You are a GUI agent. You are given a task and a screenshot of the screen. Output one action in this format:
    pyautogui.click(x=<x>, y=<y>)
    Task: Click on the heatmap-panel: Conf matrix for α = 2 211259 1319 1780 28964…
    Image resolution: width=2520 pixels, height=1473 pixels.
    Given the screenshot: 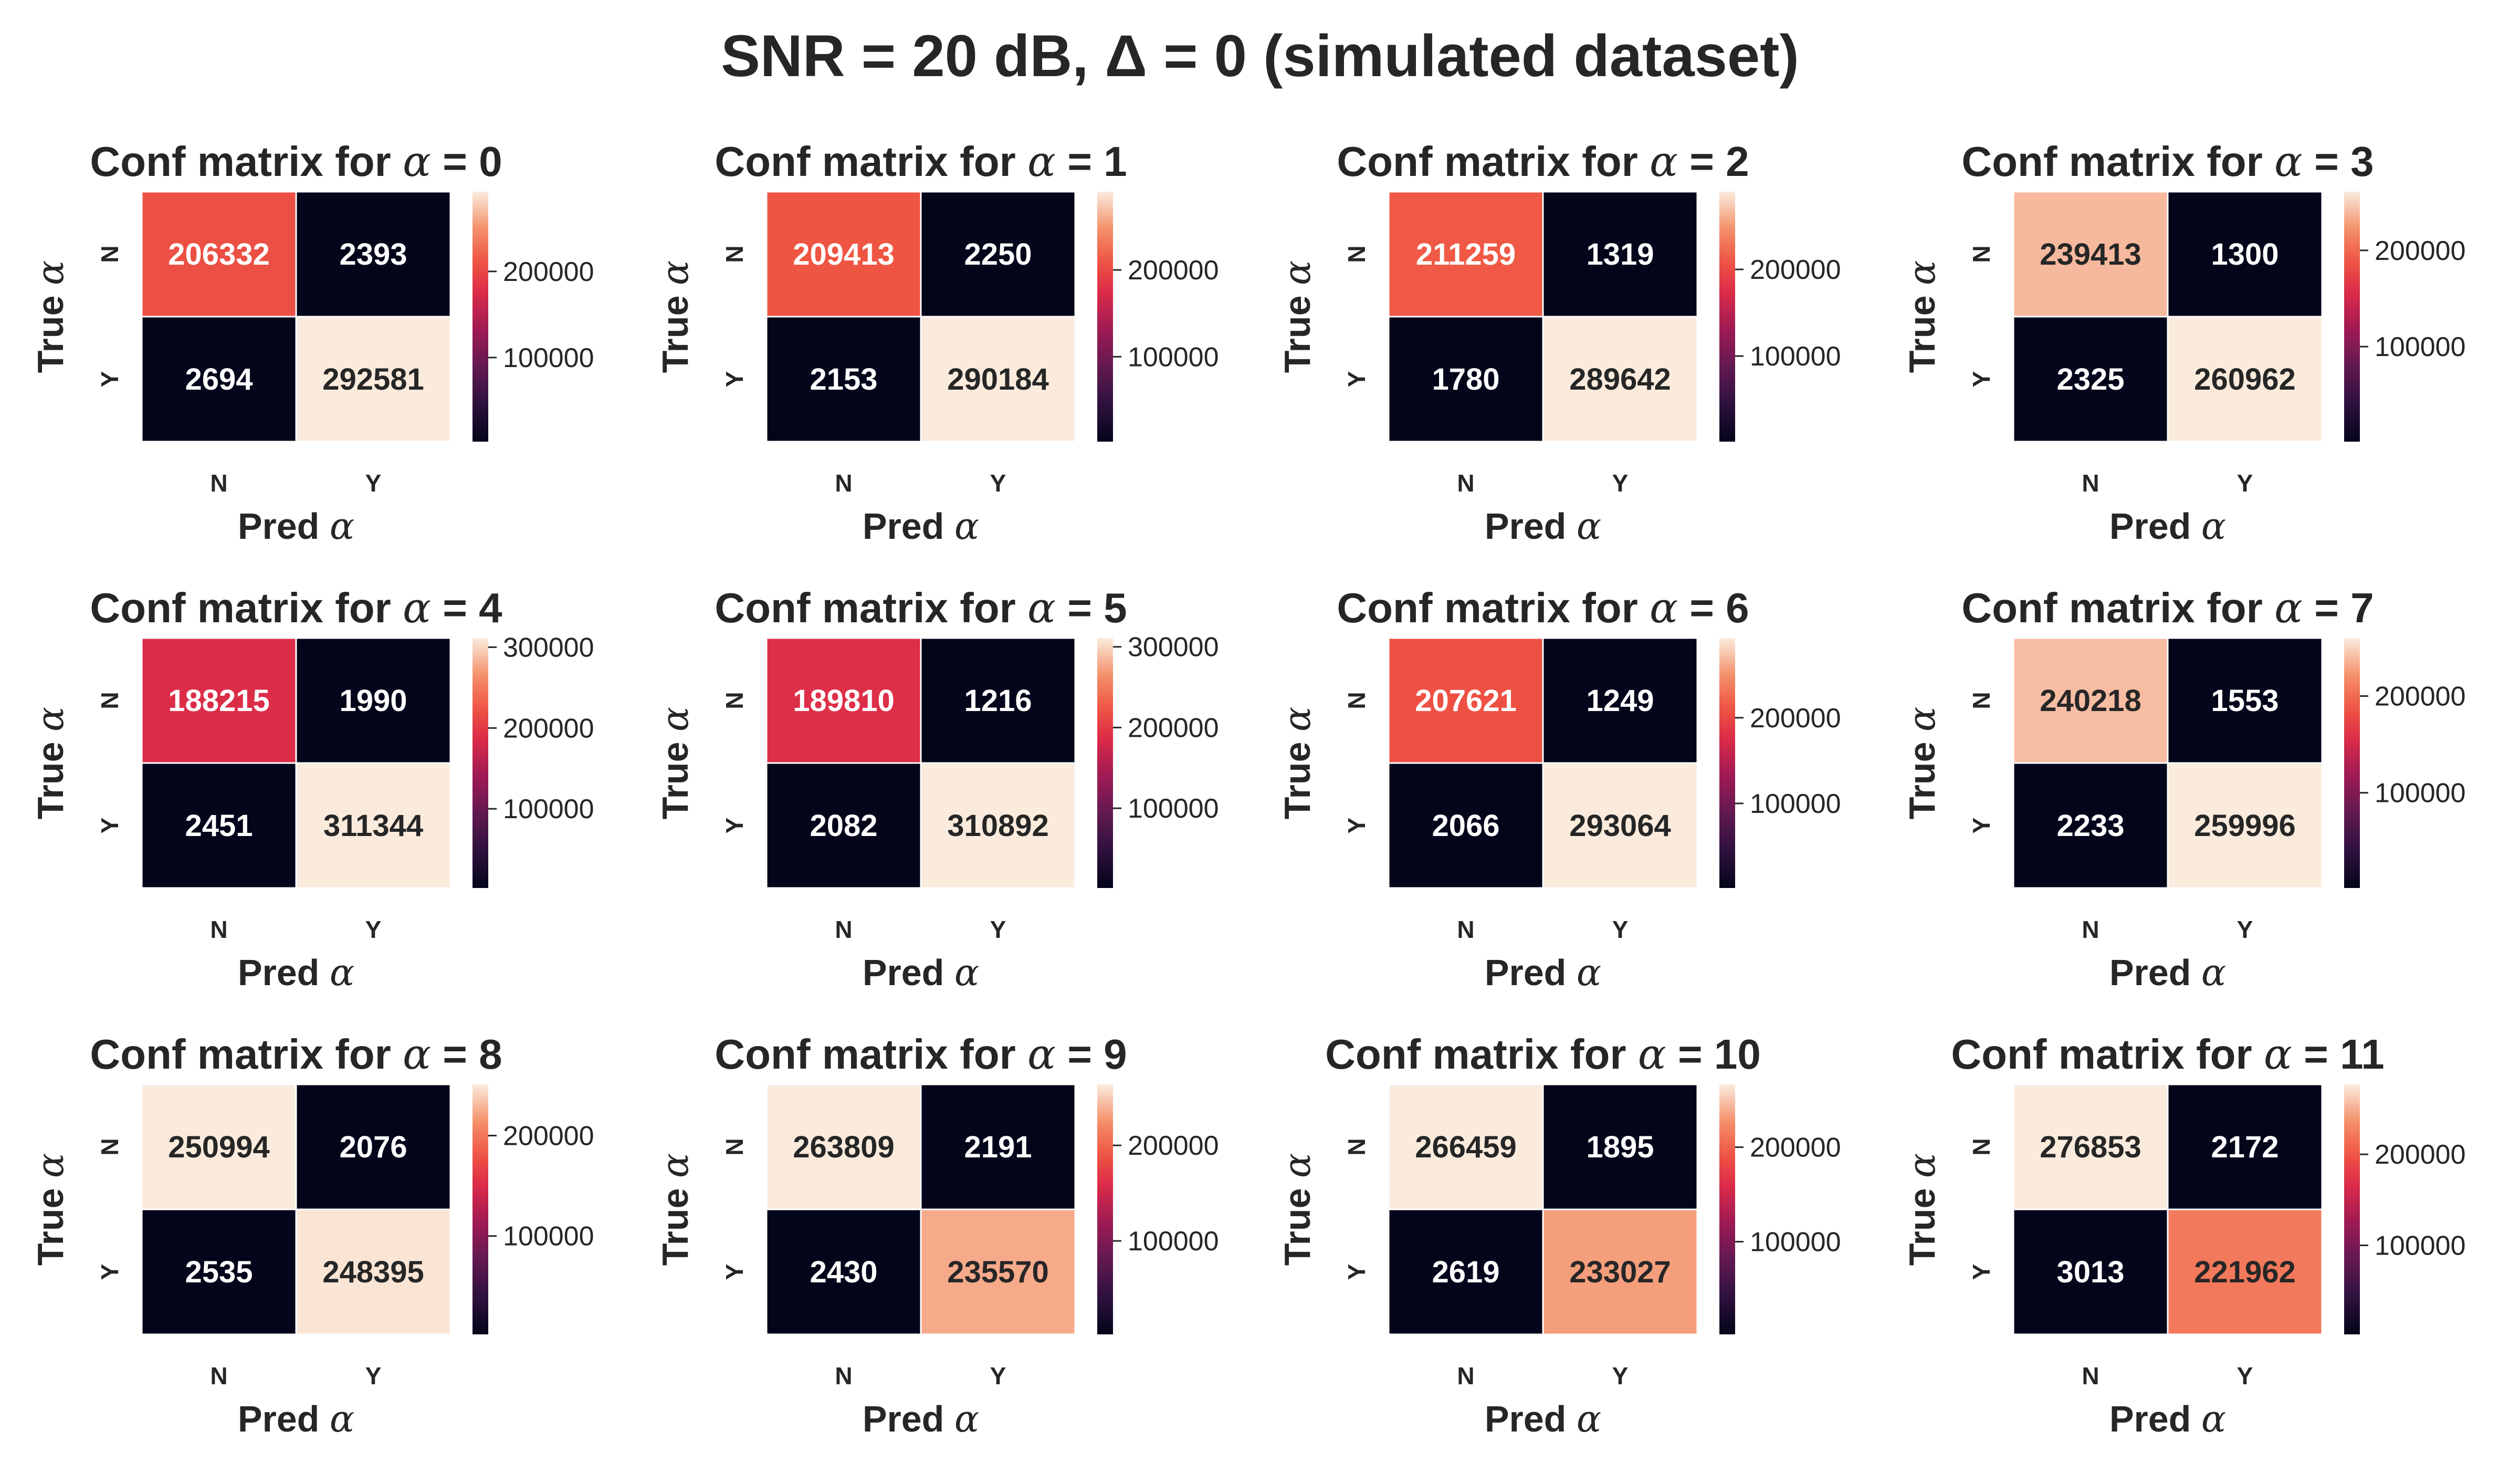 What is the action you would take?
    pyautogui.click(x=1558, y=342)
    